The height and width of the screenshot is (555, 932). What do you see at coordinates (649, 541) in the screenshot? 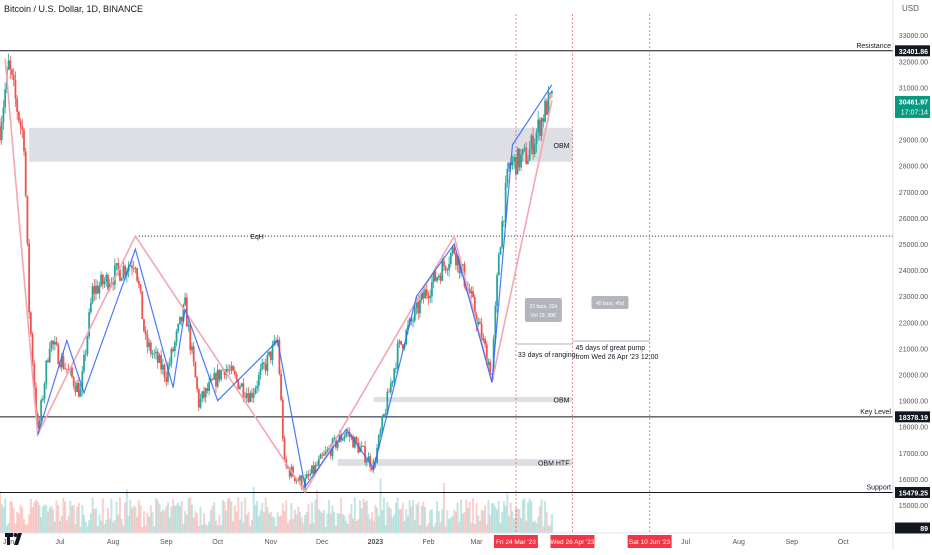
I see `date-marker-2: Sat 10 Jun '23` at bounding box center [649, 541].